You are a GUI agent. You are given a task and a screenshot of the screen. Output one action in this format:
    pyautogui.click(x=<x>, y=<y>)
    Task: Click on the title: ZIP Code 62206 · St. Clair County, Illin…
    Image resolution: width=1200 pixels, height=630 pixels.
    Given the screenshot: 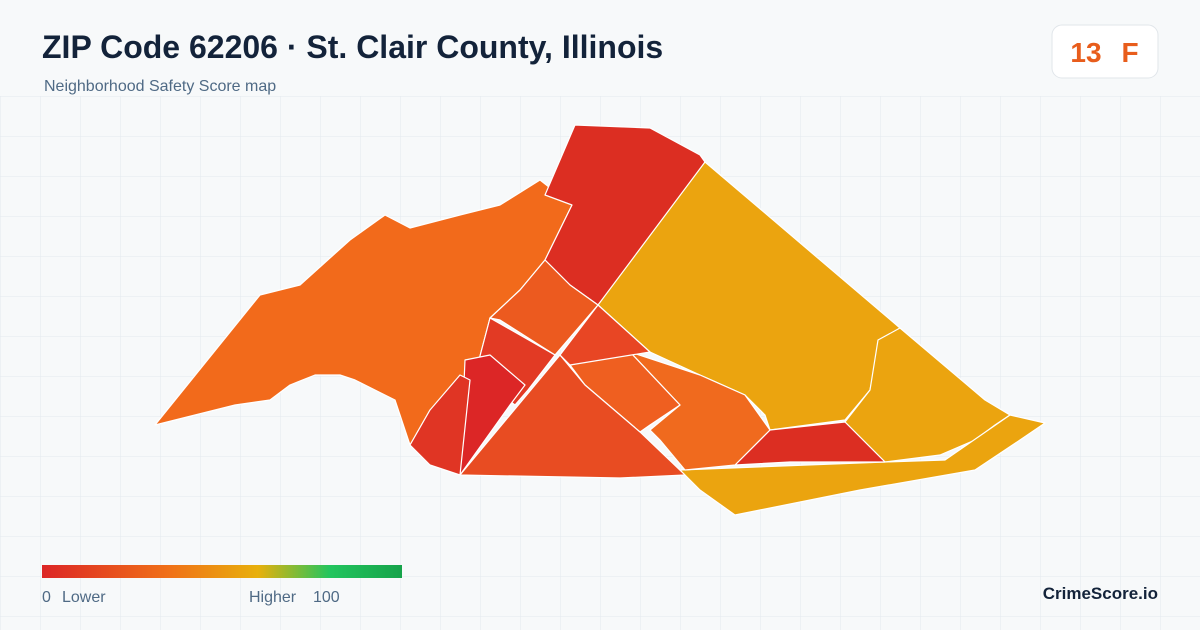 What is the action you would take?
    pyautogui.click(x=352, y=47)
    